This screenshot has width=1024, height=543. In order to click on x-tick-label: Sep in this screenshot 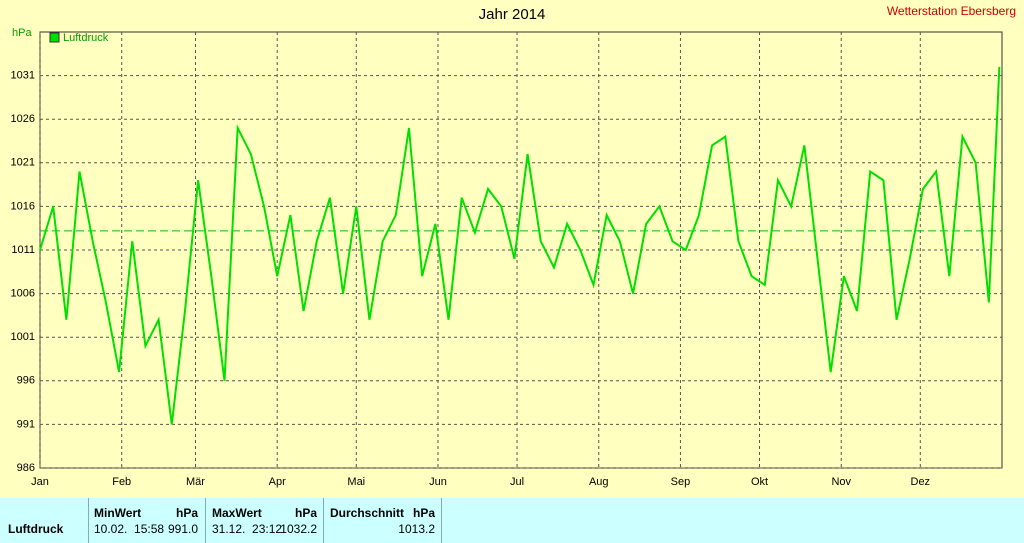, I will do `click(681, 482)`.